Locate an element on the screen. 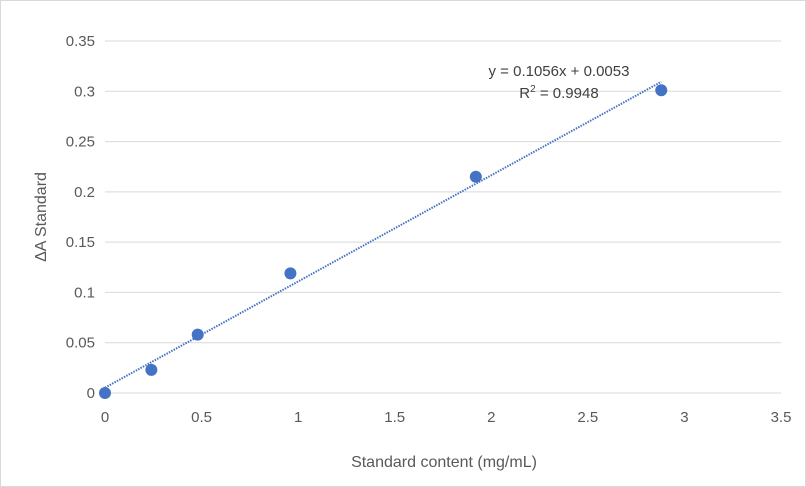  x-tick-label: 0 is located at coordinates (105, 417).